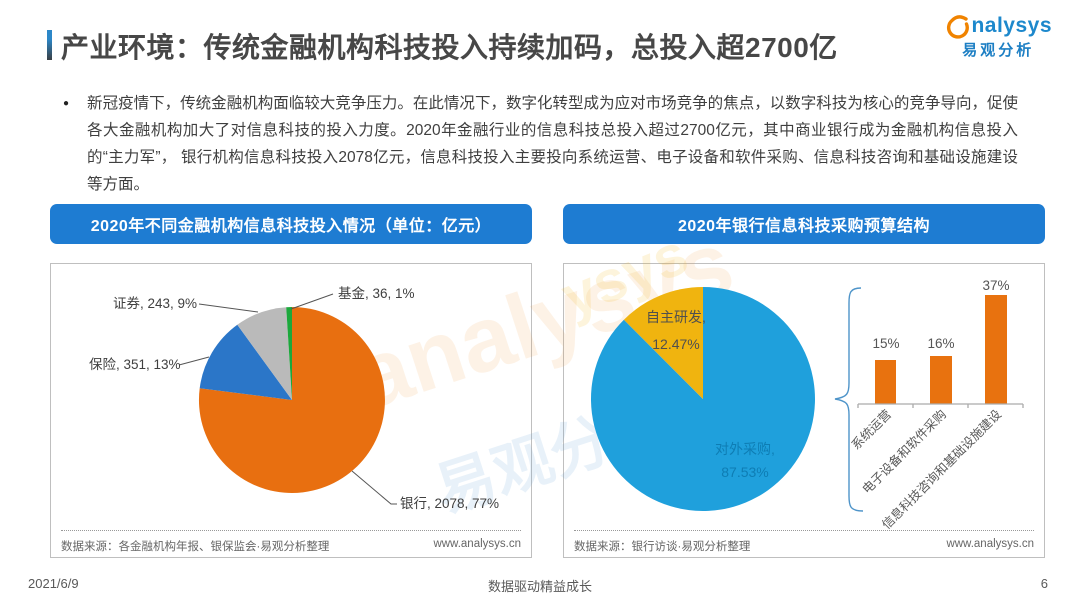 The width and height of the screenshot is (1080, 608). I want to click on bar-category-1: 系统运营, so click(871, 429).